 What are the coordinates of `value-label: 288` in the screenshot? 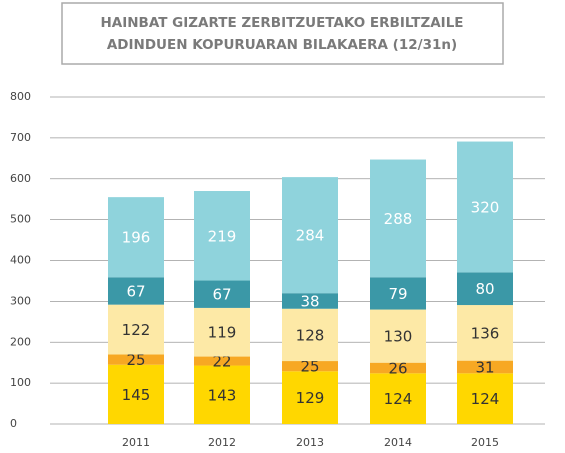 It's located at (398, 219).